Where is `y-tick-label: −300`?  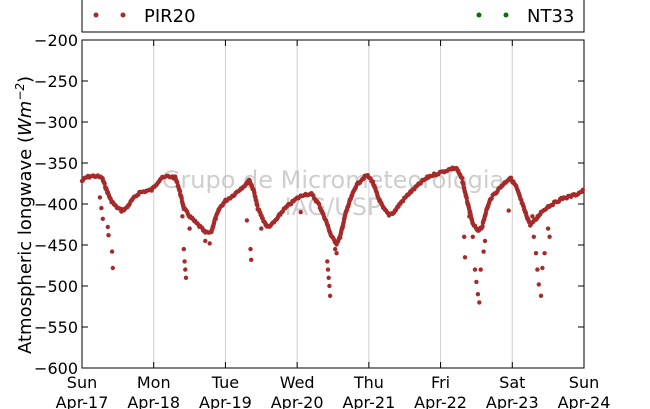
y-tick-label: −300 is located at coordinates (56, 122).